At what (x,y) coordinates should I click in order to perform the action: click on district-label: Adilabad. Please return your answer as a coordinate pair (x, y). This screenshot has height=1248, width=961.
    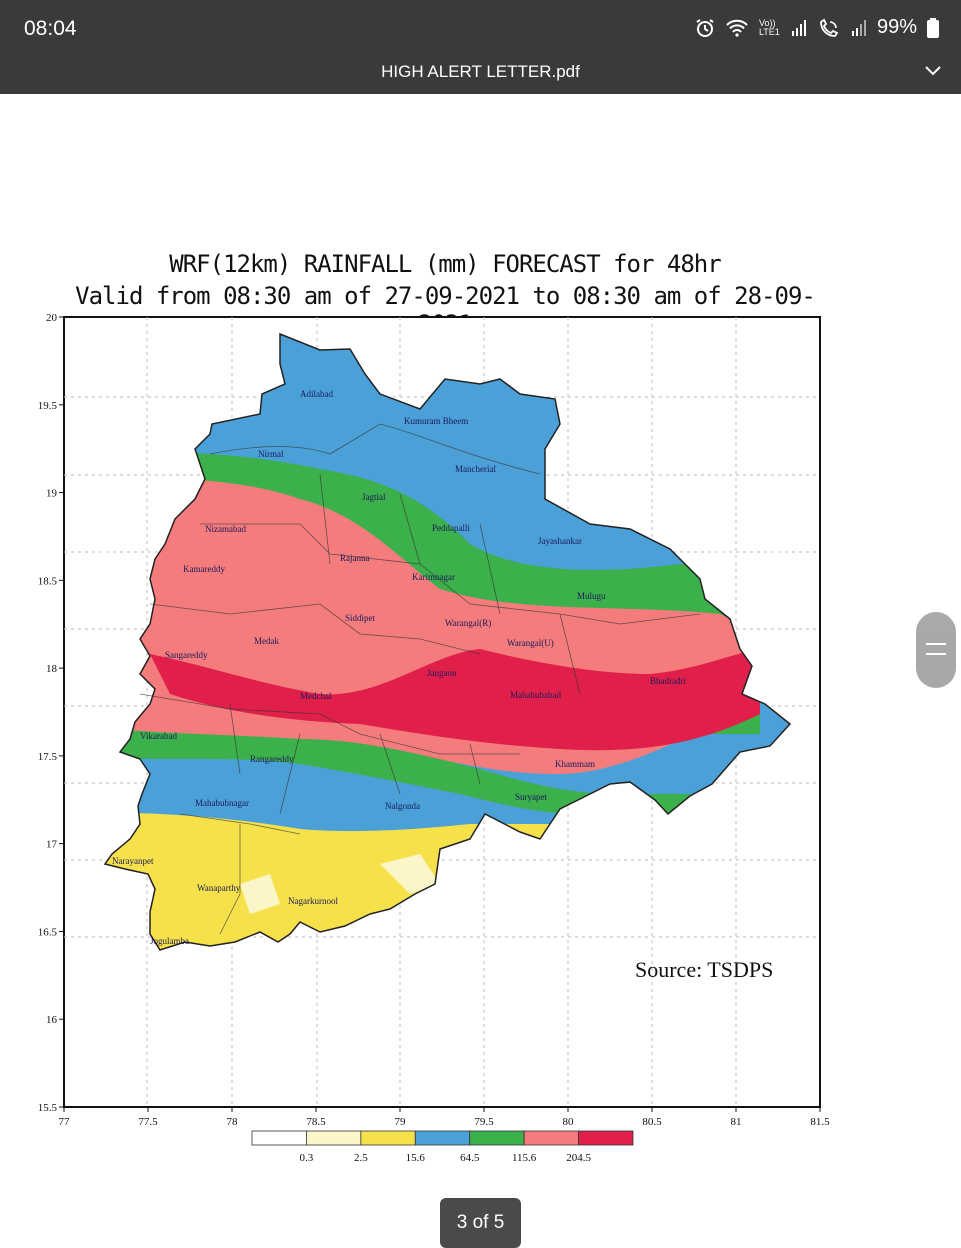
    Looking at the image, I should click on (316, 394).